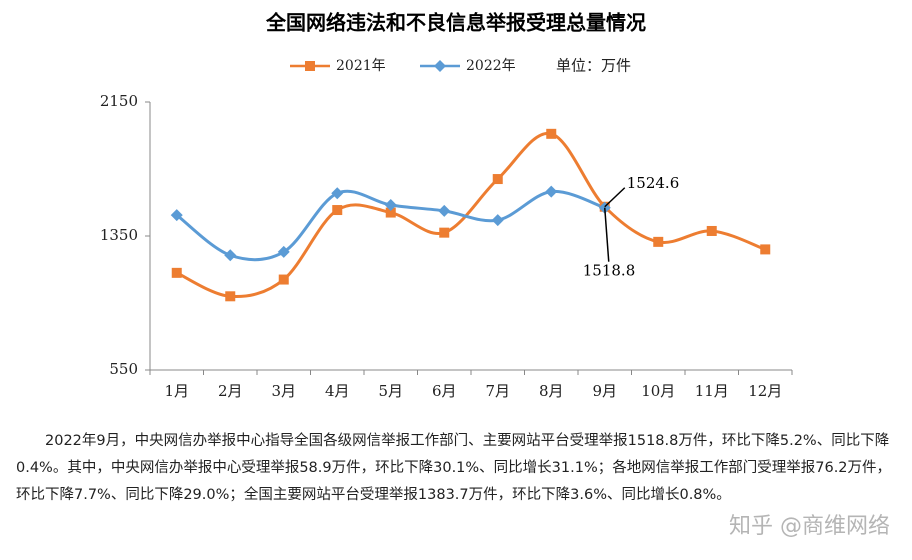 This screenshot has width=912, height=560. What do you see at coordinates (123, 369) in the screenshot?
I see `y-tick-label: 550` at bounding box center [123, 369].